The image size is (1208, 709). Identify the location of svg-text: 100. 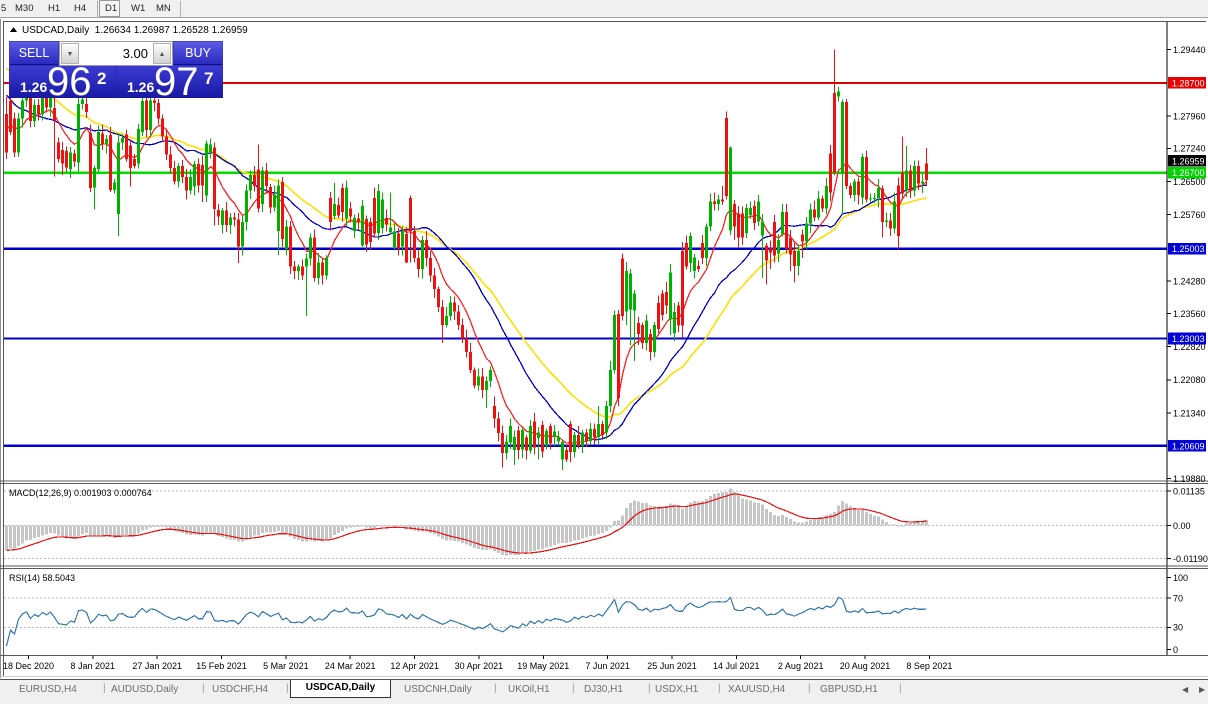
(1180, 578).